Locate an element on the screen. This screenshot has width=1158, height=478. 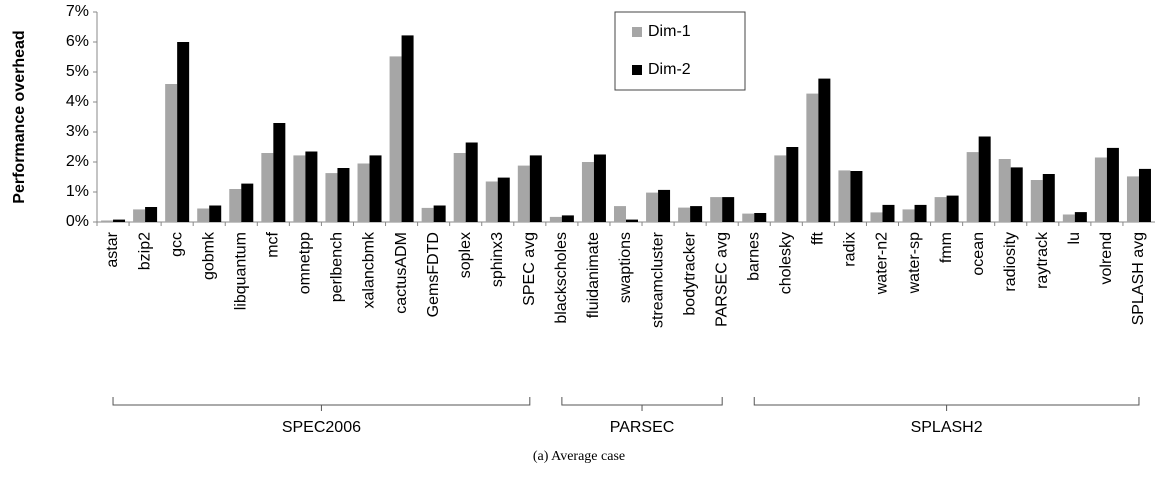
x-tick-label: radiosity is located at coordinates (1010, 262).